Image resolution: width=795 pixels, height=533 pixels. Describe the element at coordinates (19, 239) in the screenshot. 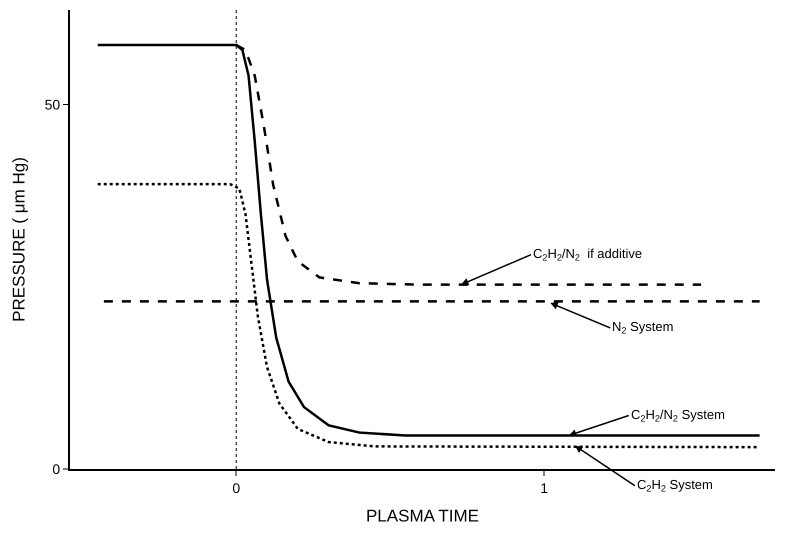

I see `y-axis-title: PRESSURE ( μm Hg)` at that location.